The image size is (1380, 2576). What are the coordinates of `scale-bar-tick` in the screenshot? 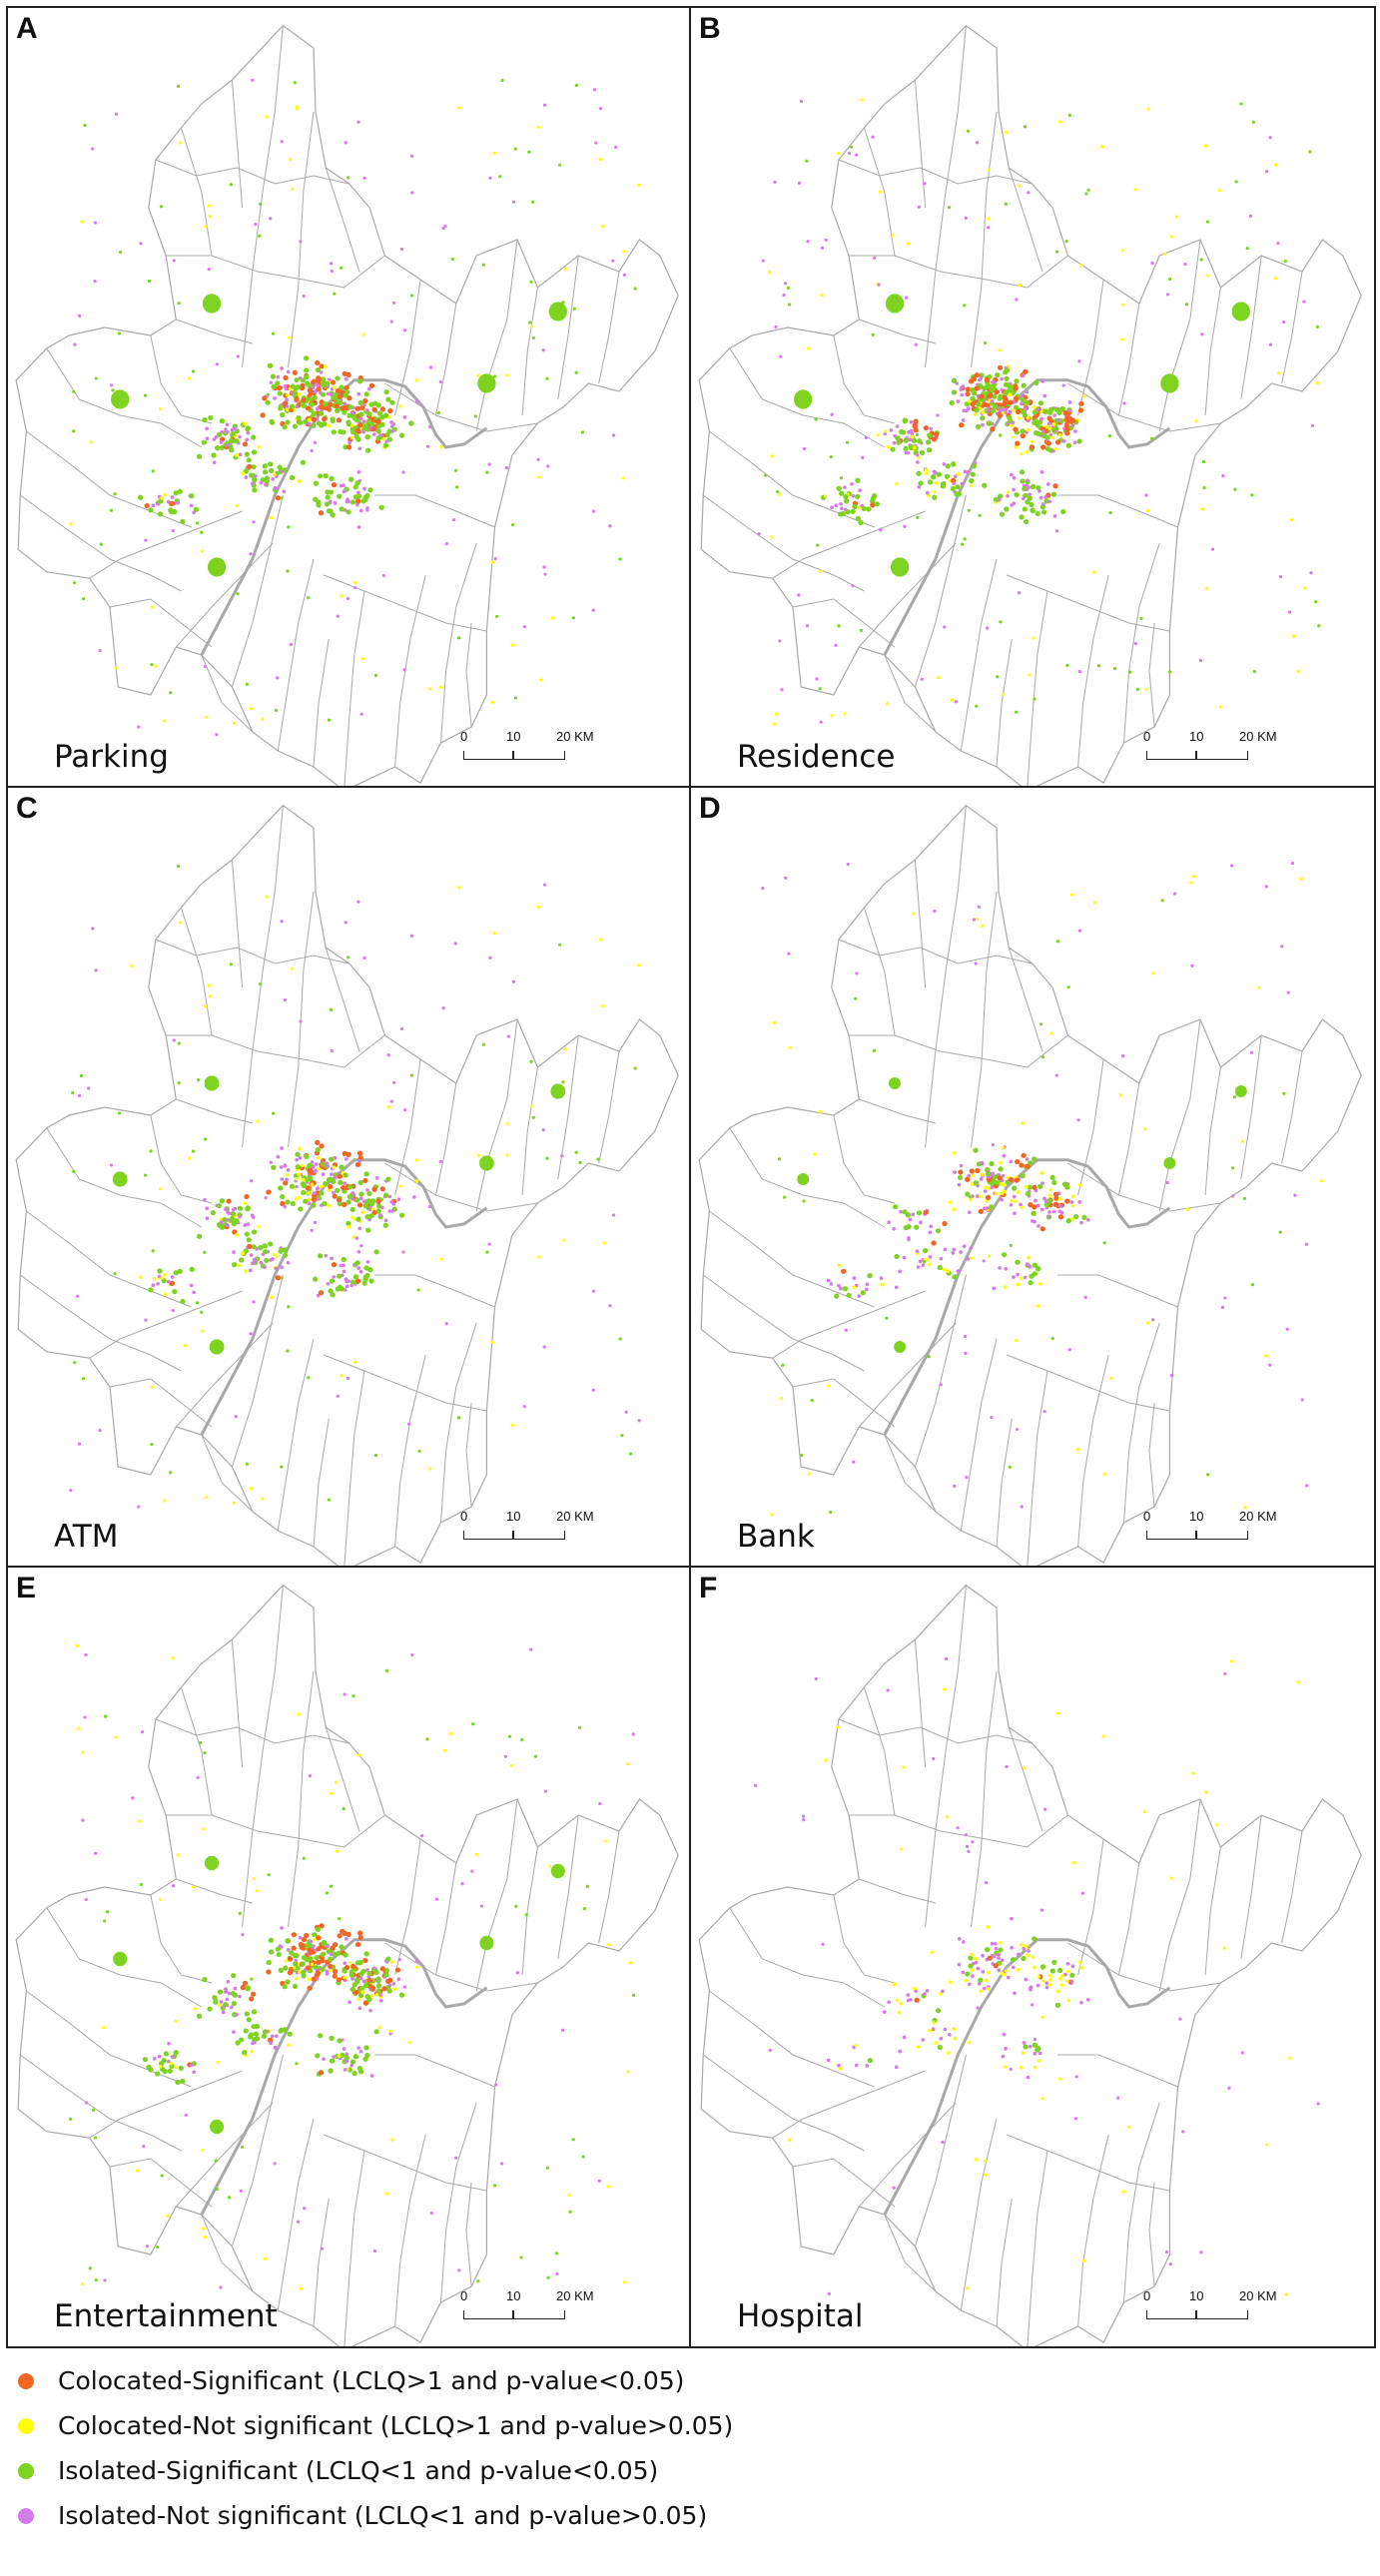 It's located at (513, 1535).